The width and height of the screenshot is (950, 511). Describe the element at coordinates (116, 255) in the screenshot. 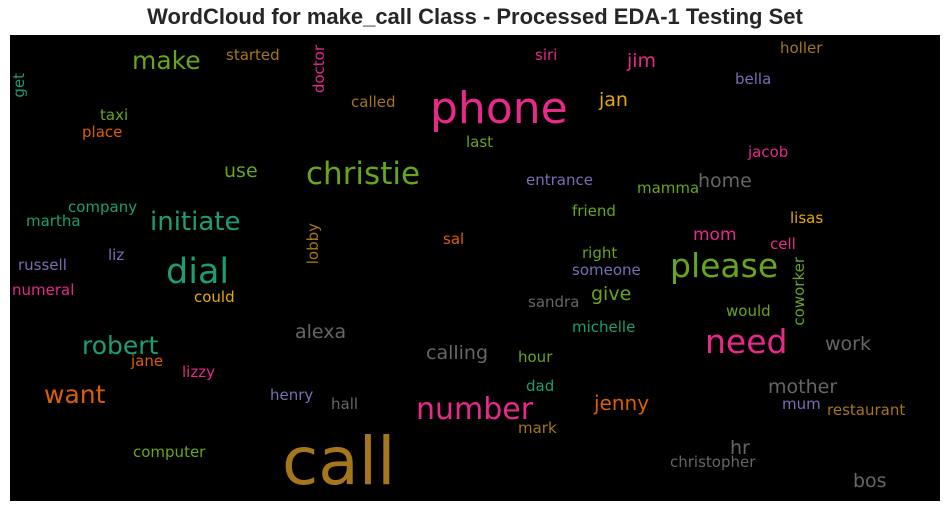

I see `word-liz: liz` at that location.